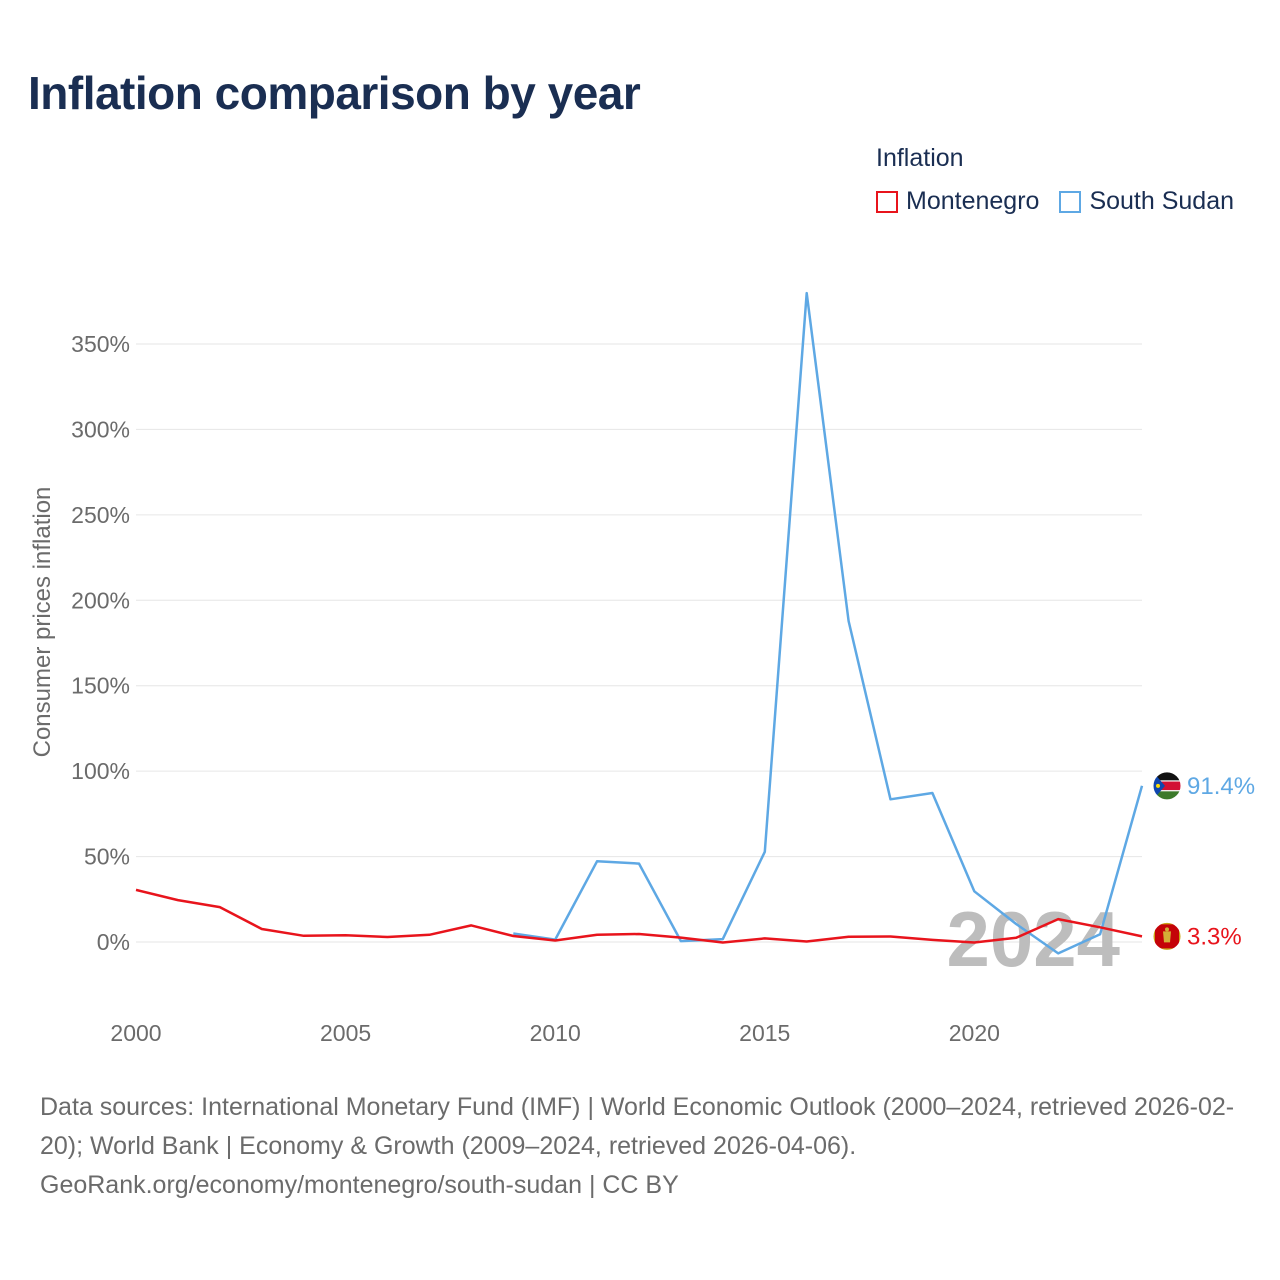 This screenshot has height=1280, width=1280. I want to click on y-tick-label: 50%, so click(107, 857).